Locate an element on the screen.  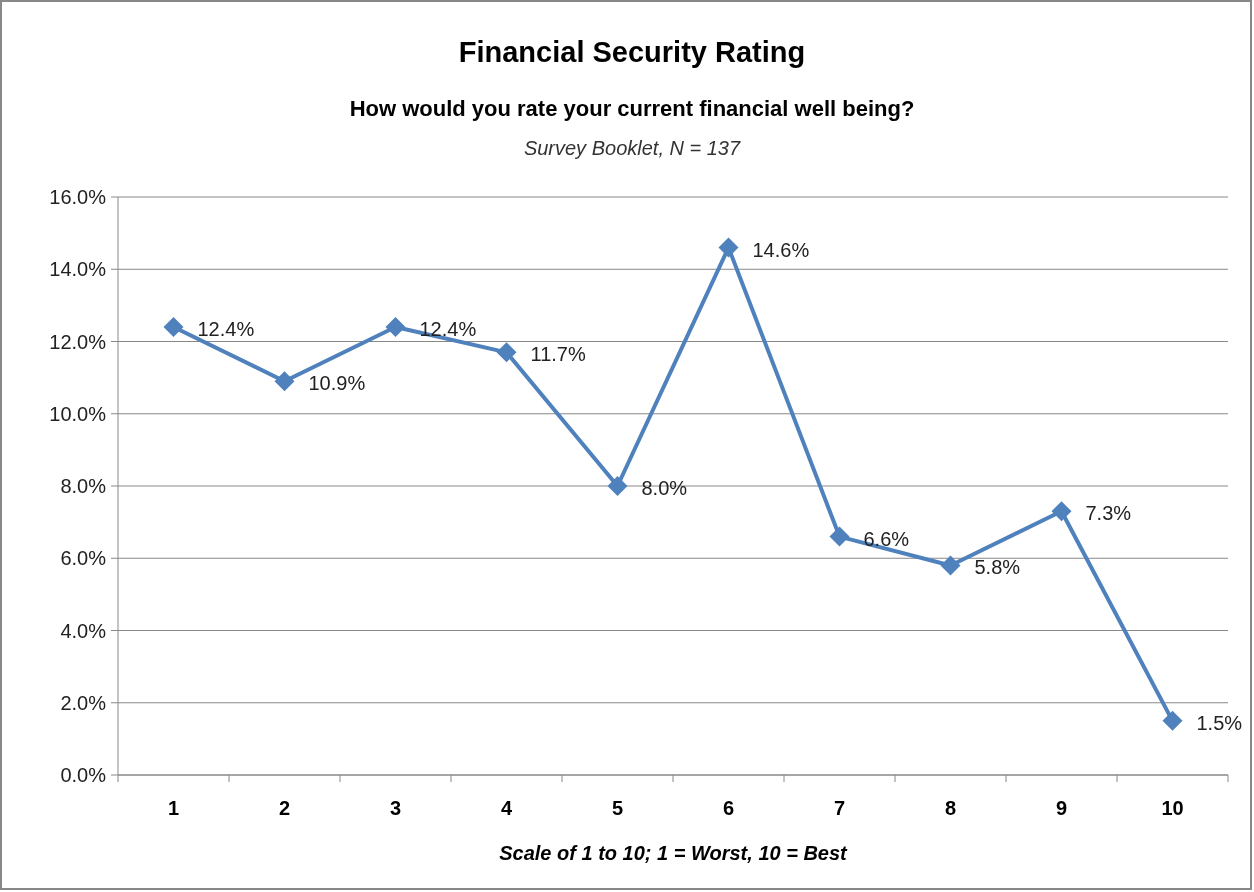
x-tick-label: 3 is located at coordinates (395, 808).